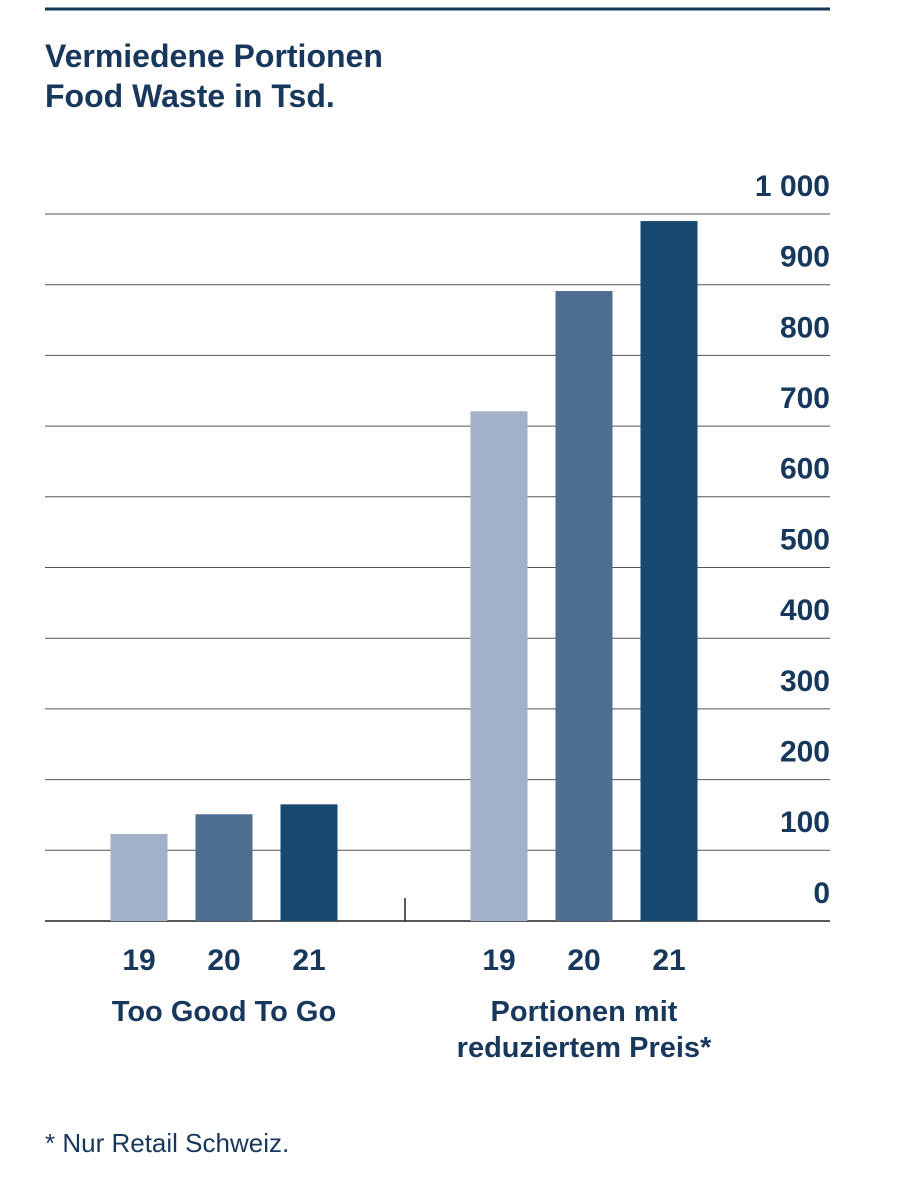 This screenshot has height=1200, width=916. What do you see at coordinates (792, 186) in the screenshot?
I see `y-tick-label: 1 000` at bounding box center [792, 186].